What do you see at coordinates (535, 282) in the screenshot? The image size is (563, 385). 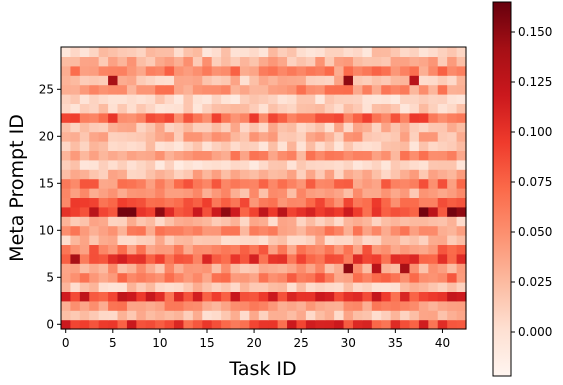 I see `colorbar-tick-label: 0.025` at bounding box center [535, 282].